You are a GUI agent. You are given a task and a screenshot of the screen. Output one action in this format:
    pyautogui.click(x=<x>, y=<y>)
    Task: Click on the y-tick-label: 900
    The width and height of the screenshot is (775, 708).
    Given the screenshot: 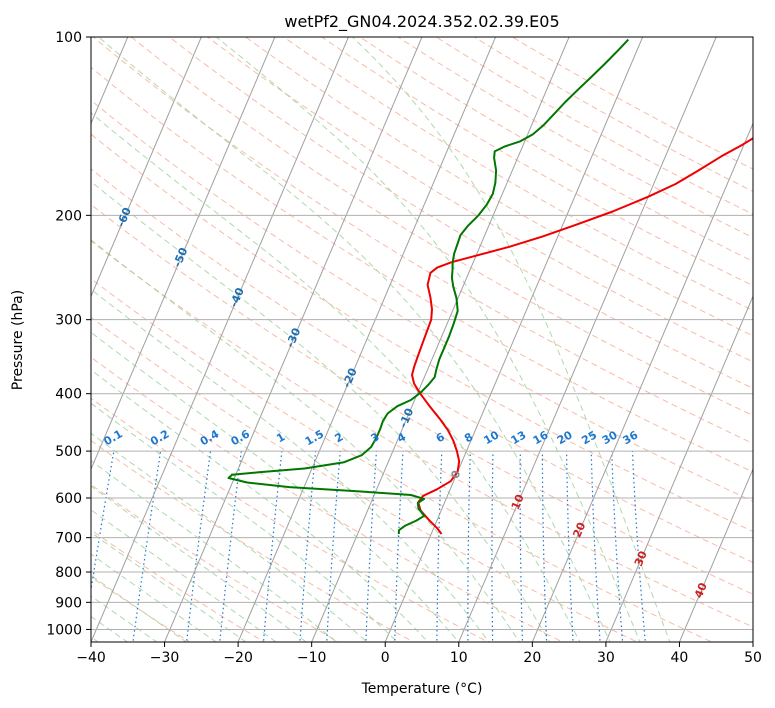 What is the action you would take?
    pyautogui.click(x=68, y=603)
    